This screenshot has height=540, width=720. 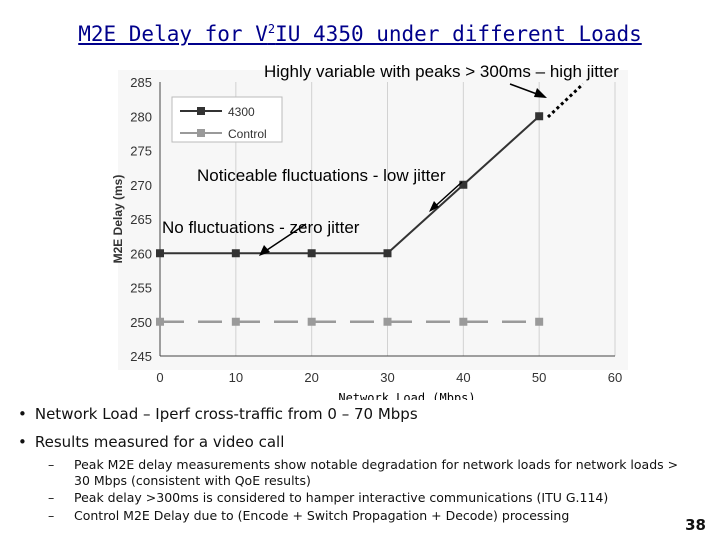 What do you see at coordinates (141, 116) in the screenshot?
I see `y-tick-label: 280` at bounding box center [141, 116].